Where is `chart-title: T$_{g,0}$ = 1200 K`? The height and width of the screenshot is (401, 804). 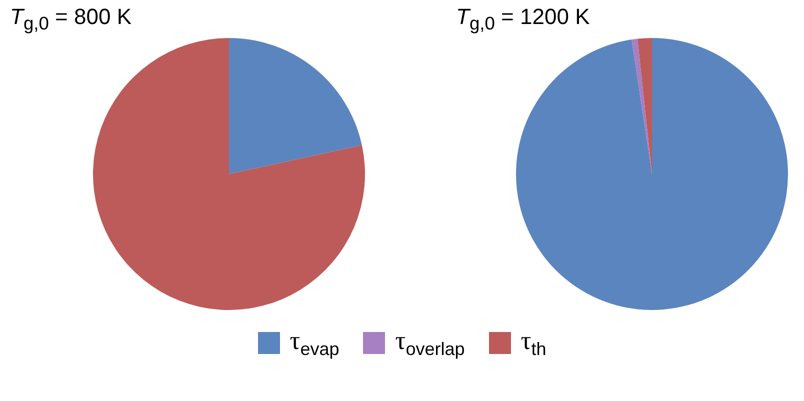 chart-title: T$_{g,0}$ = 1200 K is located at coordinates (523, 19).